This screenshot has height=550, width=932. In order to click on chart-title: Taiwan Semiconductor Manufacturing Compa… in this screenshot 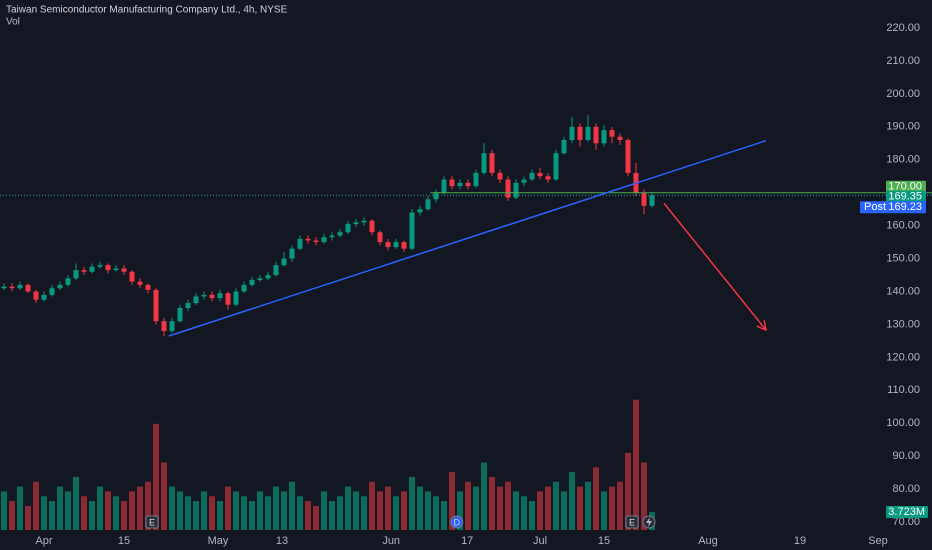, I will do `click(147, 10)`.